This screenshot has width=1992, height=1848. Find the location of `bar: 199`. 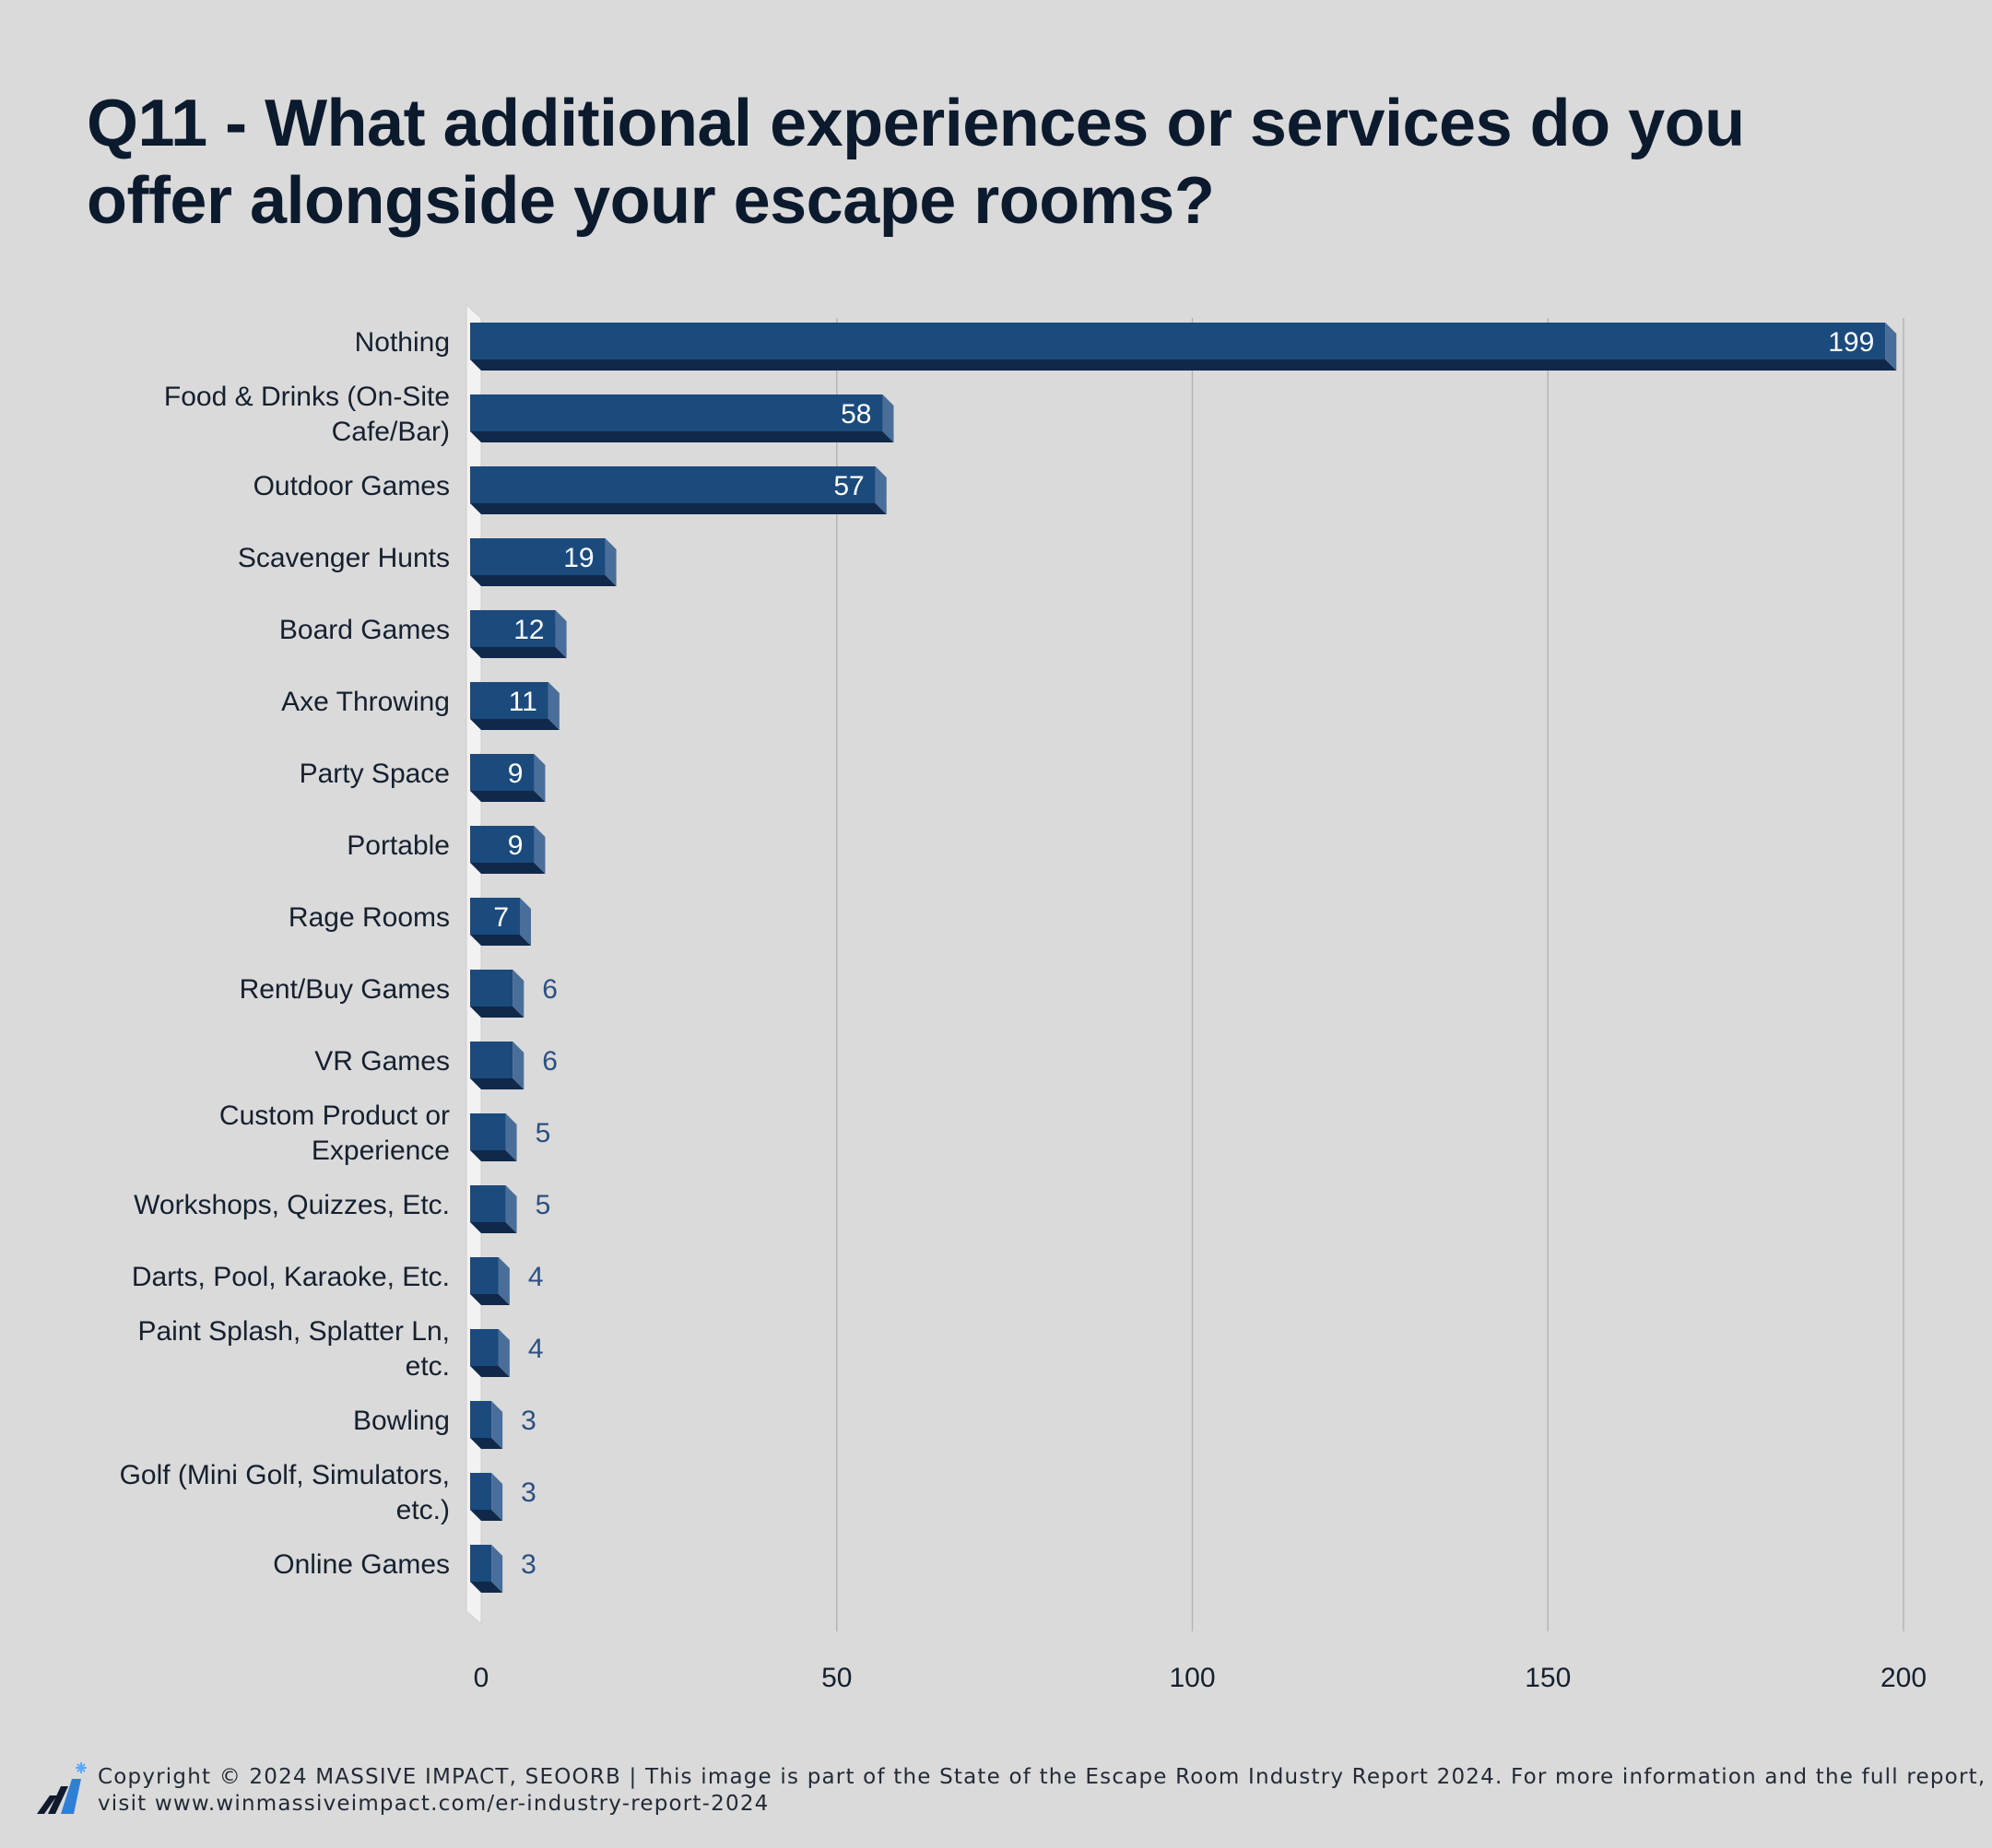

bar: 199 is located at coordinates (1183, 347).